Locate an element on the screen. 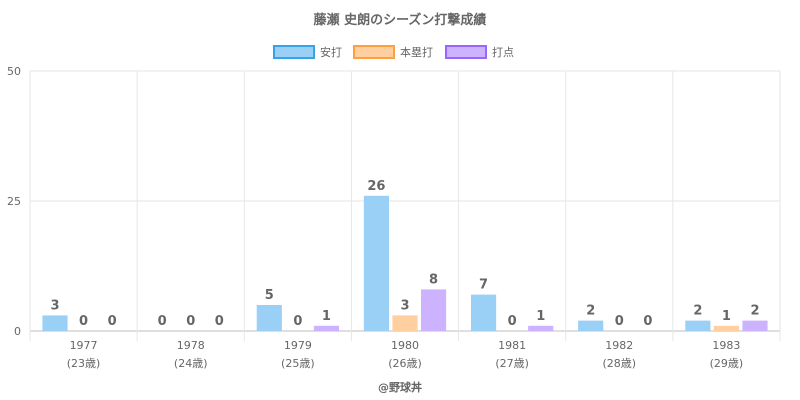 This screenshot has width=800, height=400. y-axis: 0 25 50 is located at coordinates (14, 201).